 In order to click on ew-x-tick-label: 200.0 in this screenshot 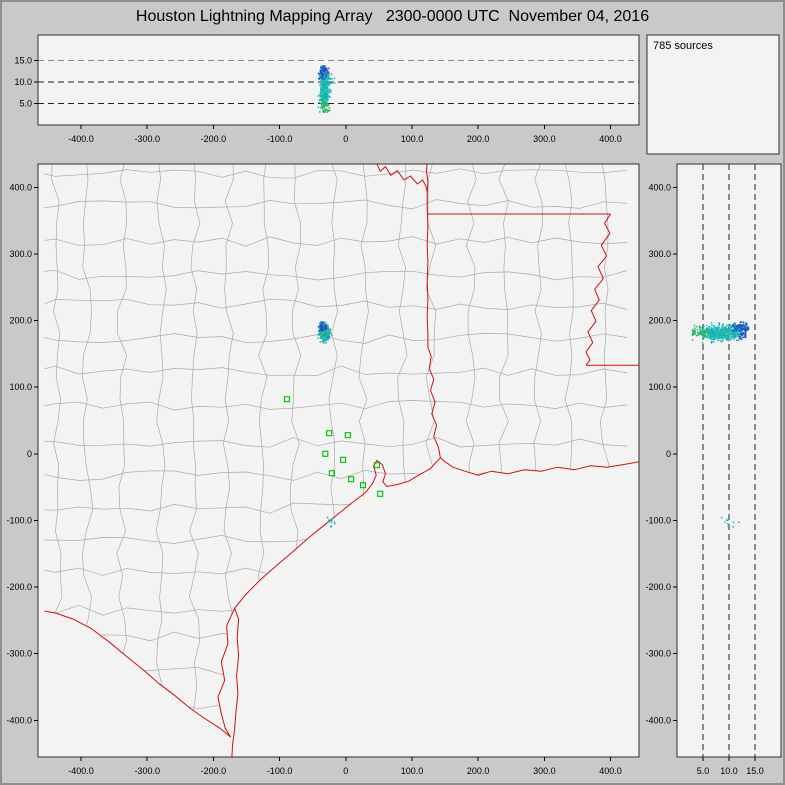, I will do `click(478, 139)`.